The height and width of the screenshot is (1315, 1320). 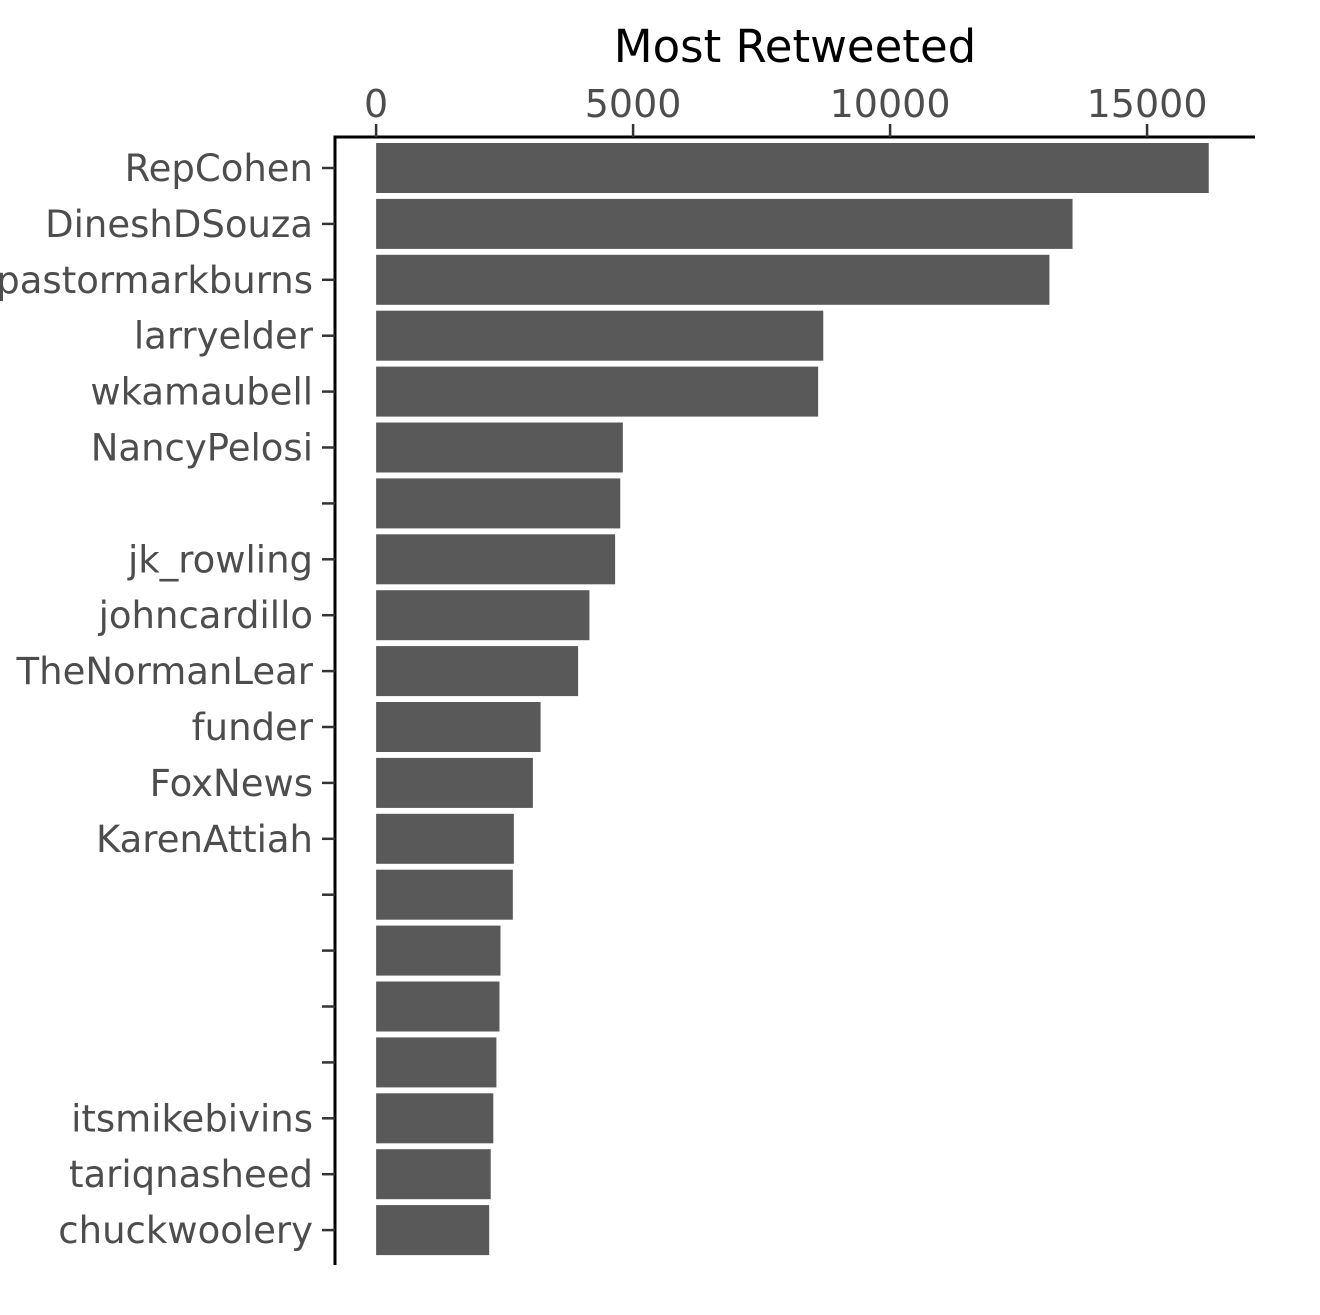 I want to click on x-tick-label: 10000, so click(x=890, y=104).